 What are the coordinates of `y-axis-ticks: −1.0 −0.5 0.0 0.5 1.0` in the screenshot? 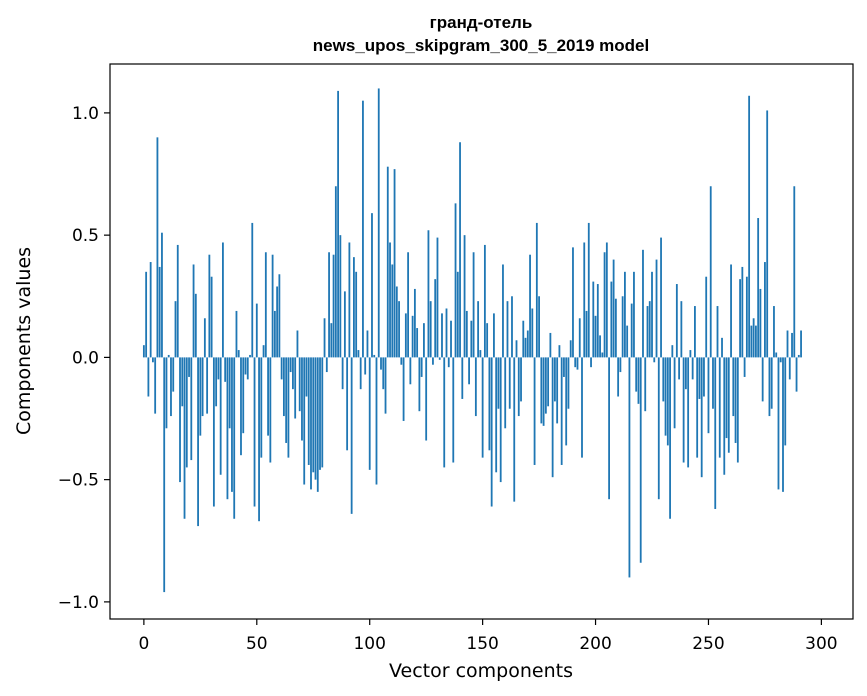 It's located at (84, 358).